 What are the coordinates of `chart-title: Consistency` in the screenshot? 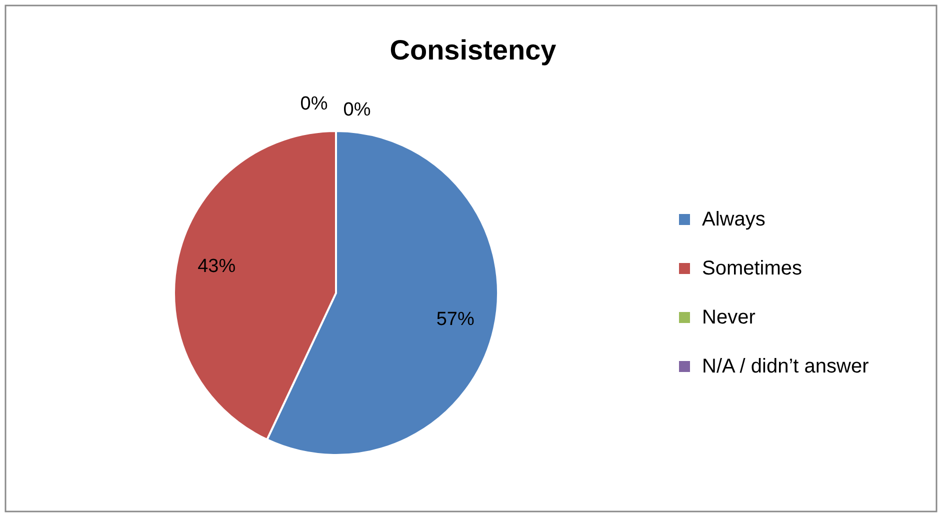 It's located at (473, 50).